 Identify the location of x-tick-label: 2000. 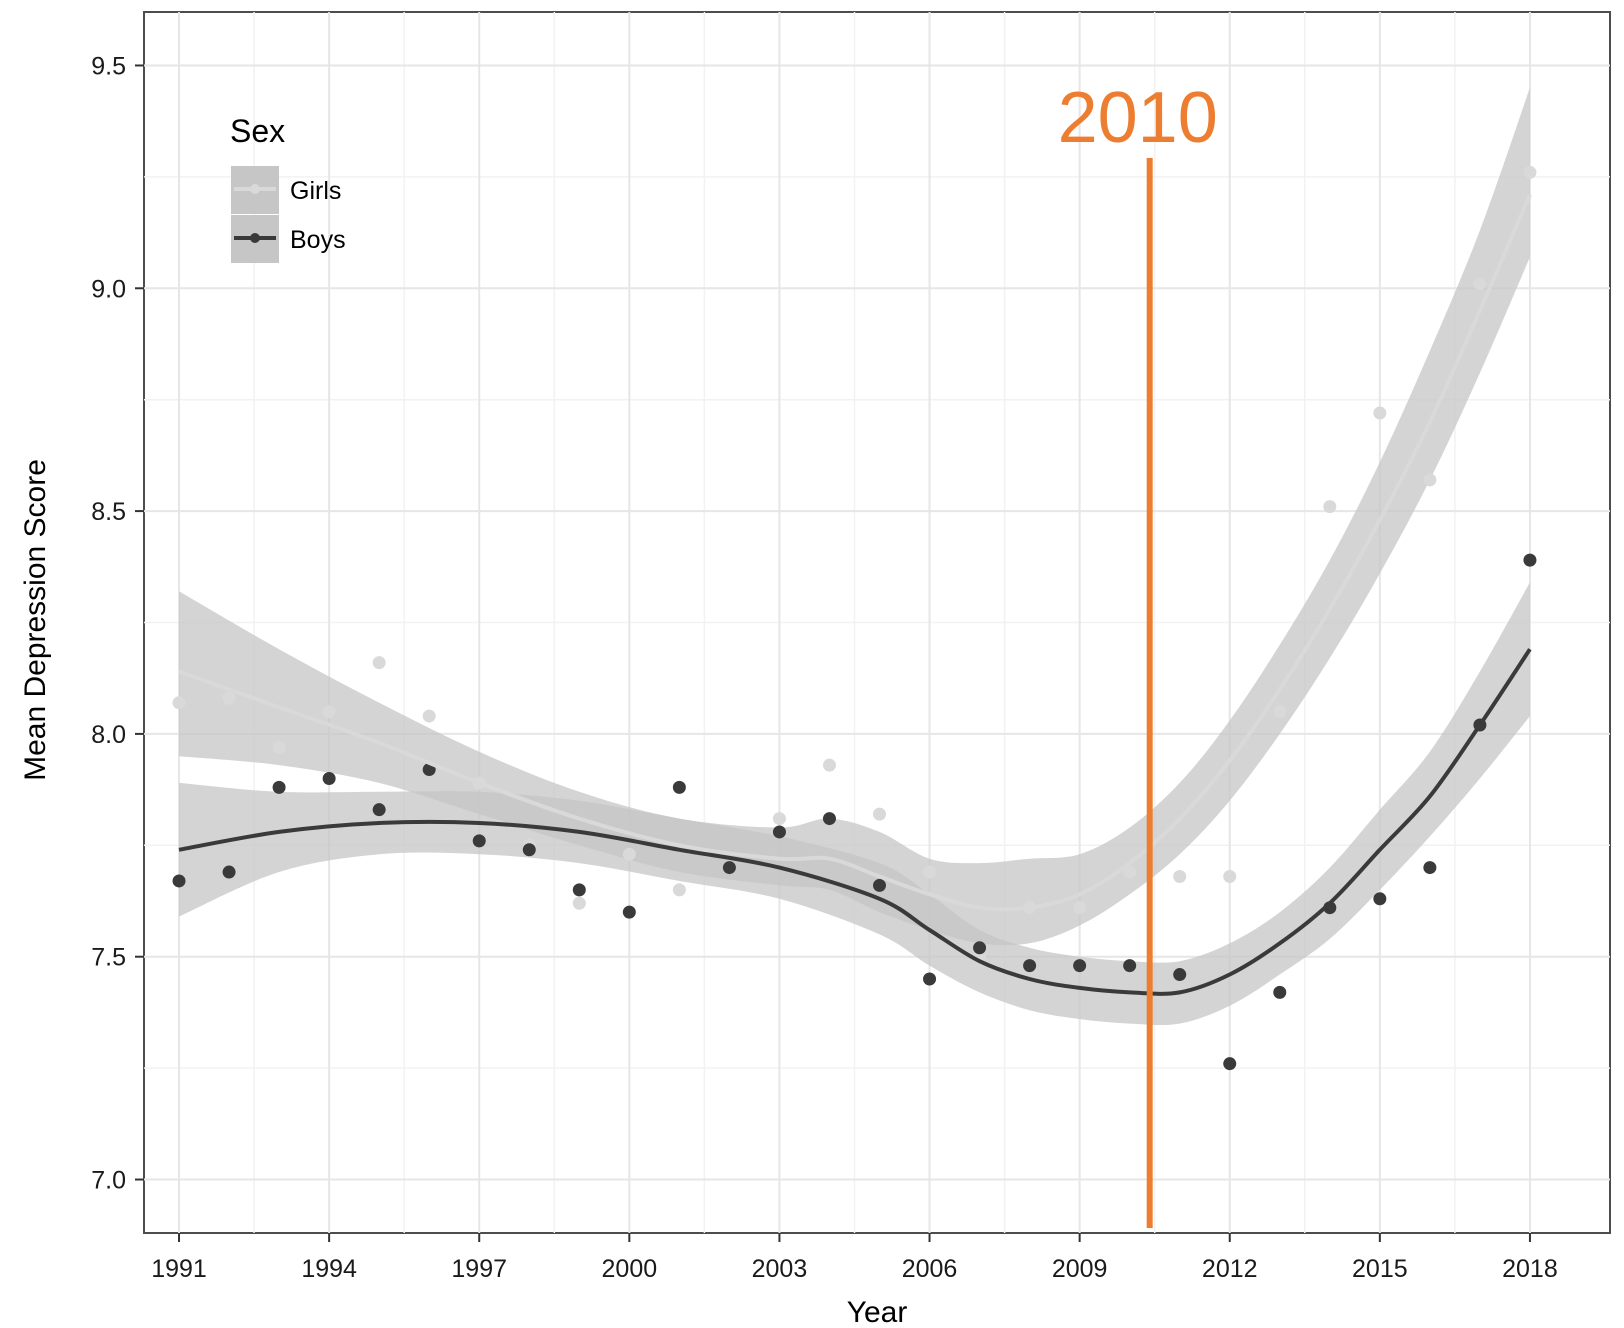
(630, 1269).